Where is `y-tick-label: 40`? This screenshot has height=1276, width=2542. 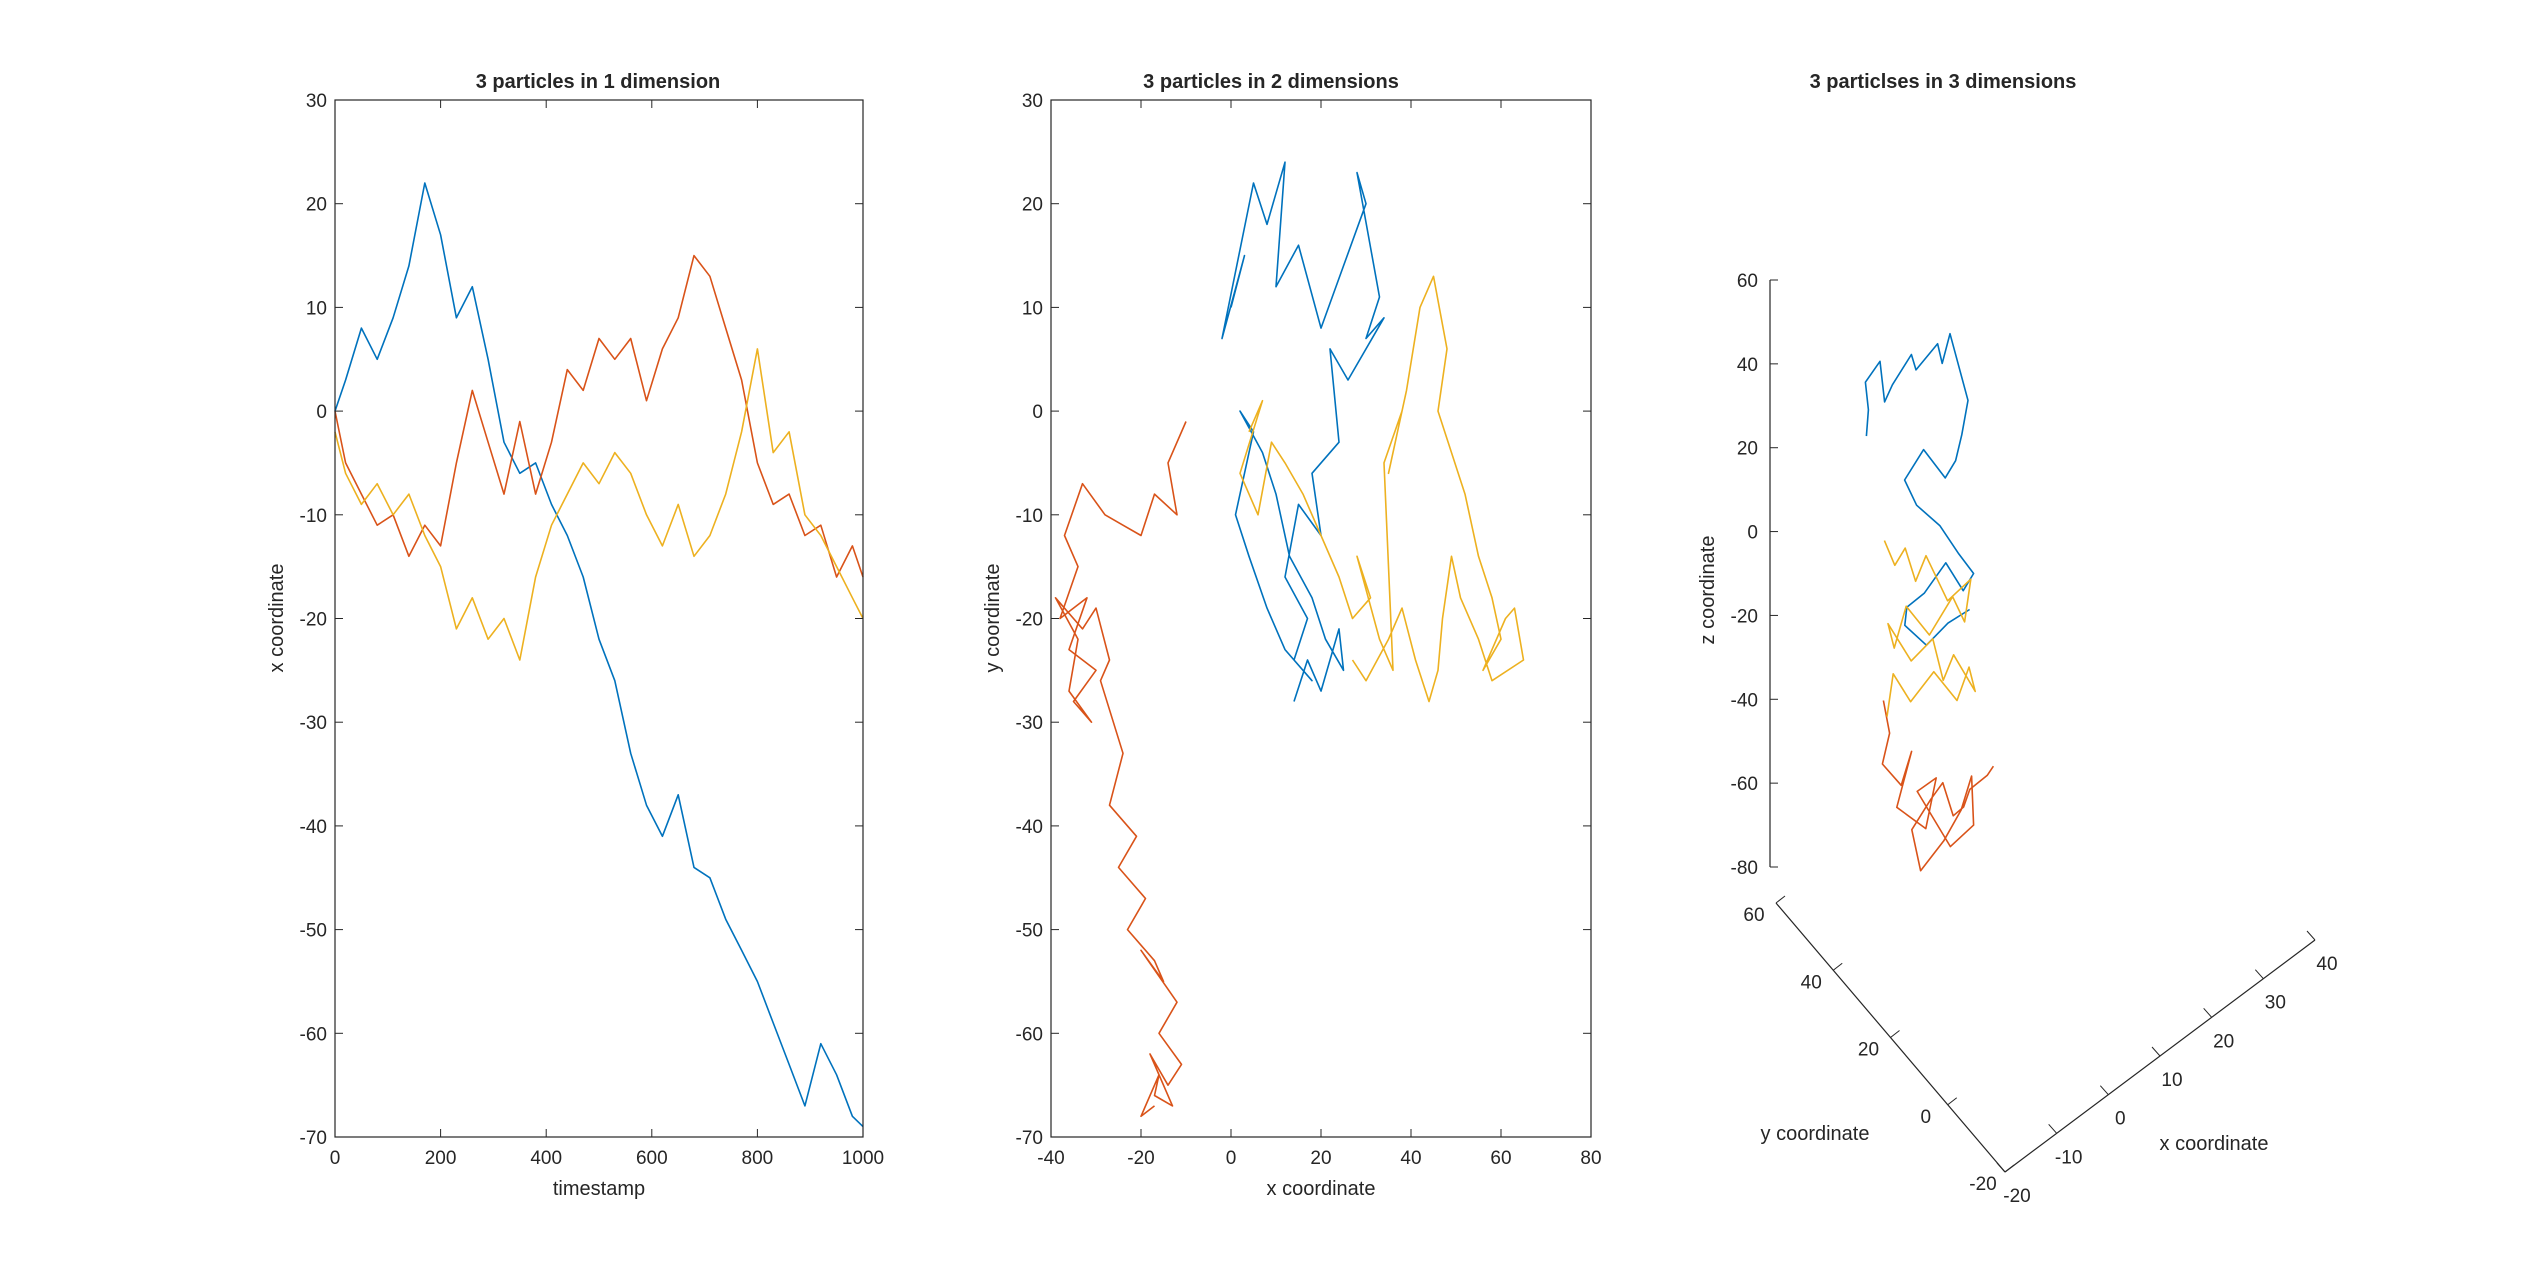
y-tick-label: 40 is located at coordinates (1811, 982).